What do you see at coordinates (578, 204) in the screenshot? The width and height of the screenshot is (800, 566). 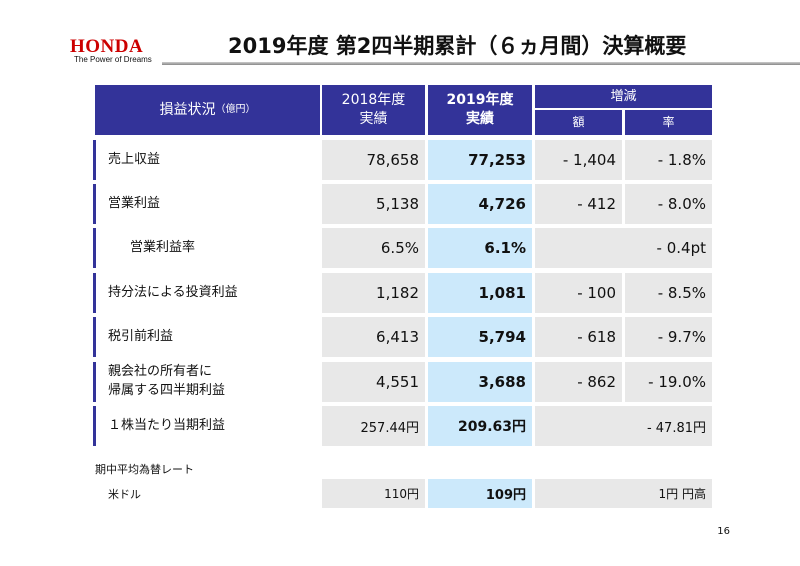 I see `row-amount: - 412` at bounding box center [578, 204].